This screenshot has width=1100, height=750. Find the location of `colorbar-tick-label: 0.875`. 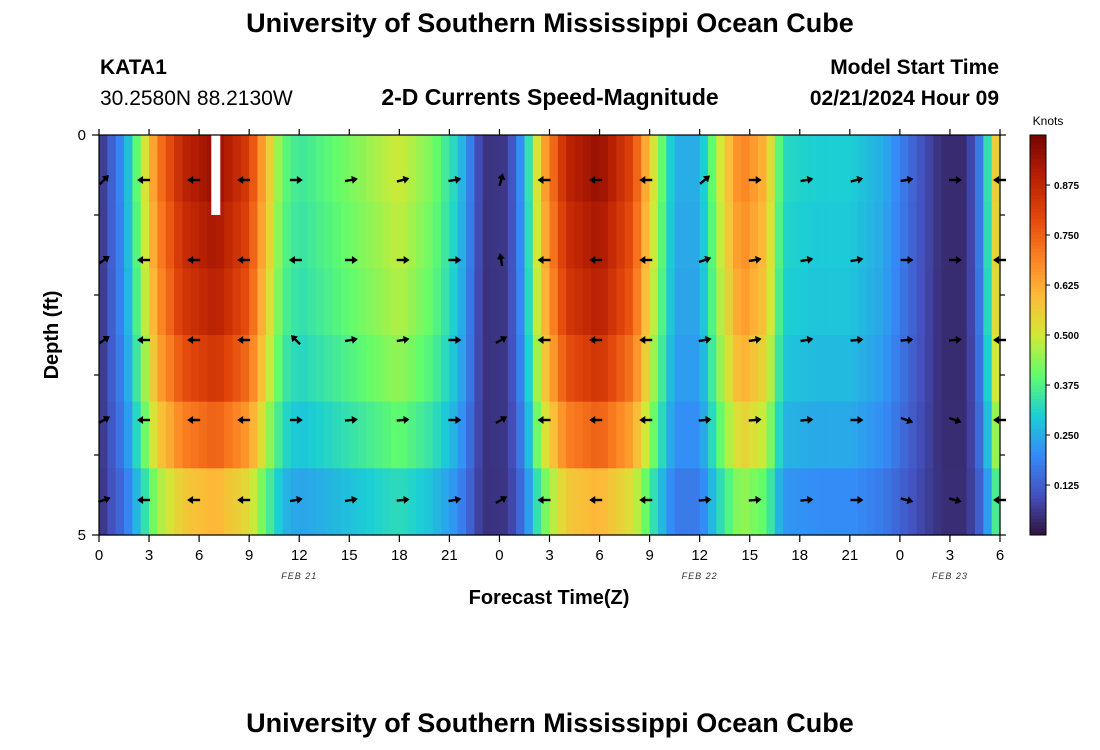

colorbar-tick-label: 0.875 is located at coordinates (1066, 186).